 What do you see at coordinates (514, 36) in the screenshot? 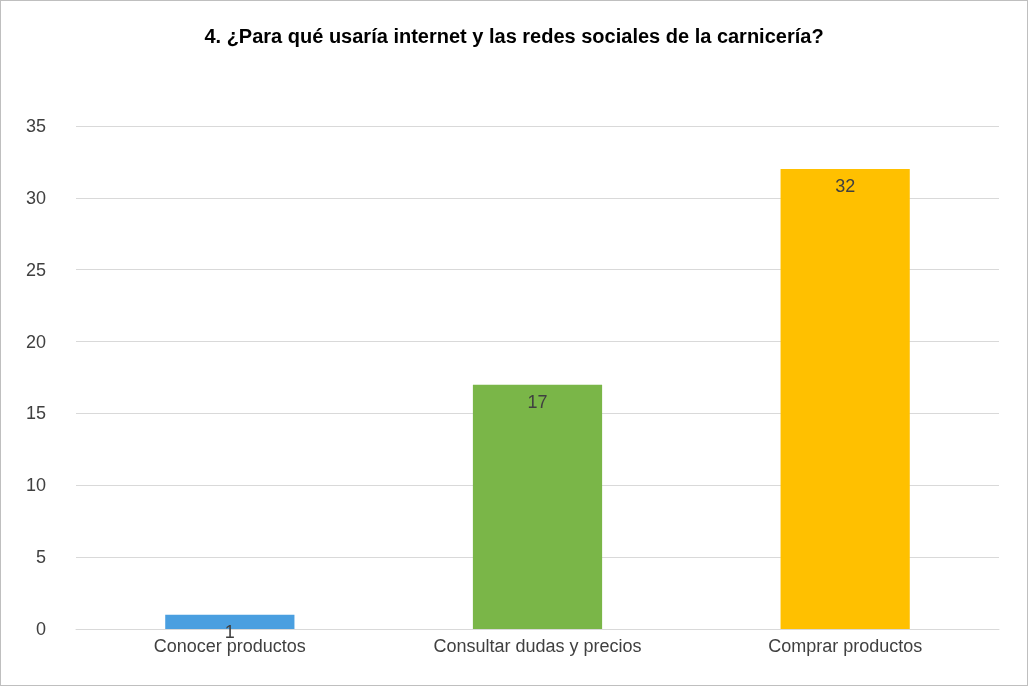
I see `chart-title: 4. ¿Para qué usaría internet y las redes sociales de la carnicería?` at bounding box center [514, 36].